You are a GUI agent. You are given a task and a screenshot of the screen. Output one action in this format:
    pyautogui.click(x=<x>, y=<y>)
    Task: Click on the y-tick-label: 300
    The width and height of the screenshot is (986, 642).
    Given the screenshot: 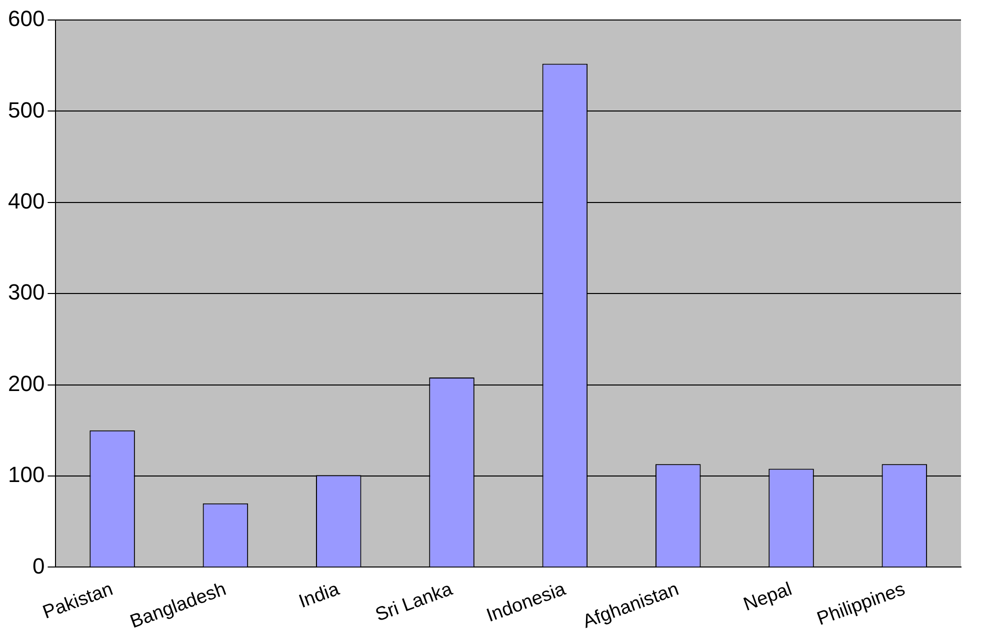 What is the action you would take?
    pyautogui.click(x=26, y=292)
    